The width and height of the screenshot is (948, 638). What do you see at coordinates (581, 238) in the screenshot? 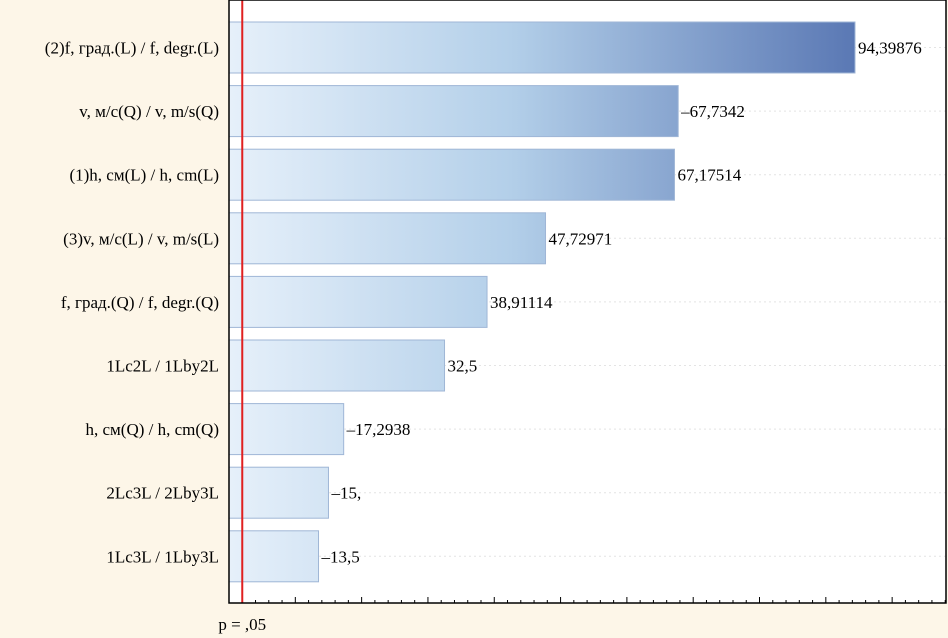
I see `value-label: 47,72971` at bounding box center [581, 238].